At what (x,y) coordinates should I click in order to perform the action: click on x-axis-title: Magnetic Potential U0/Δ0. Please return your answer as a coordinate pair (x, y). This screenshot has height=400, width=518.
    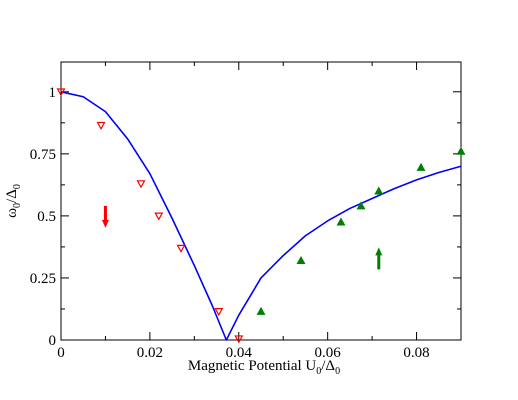
    Looking at the image, I should click on (264, 367).